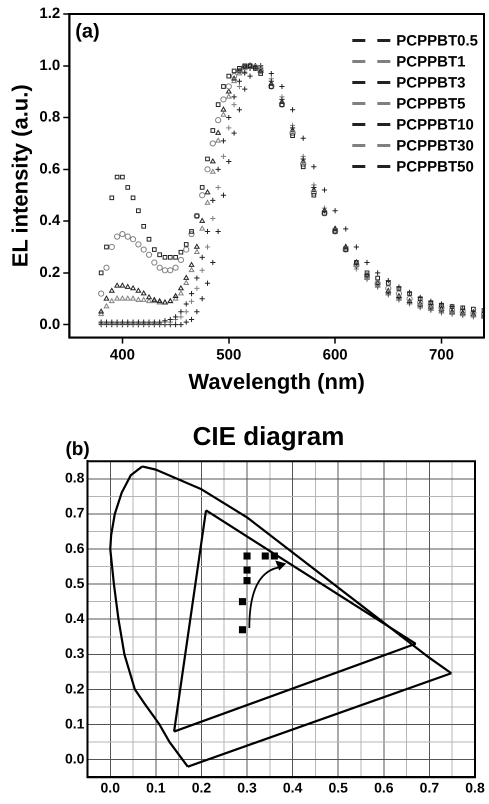 The image size is (489, 804). I want to click on y-tick-label: 0.1, so click(74, 723).